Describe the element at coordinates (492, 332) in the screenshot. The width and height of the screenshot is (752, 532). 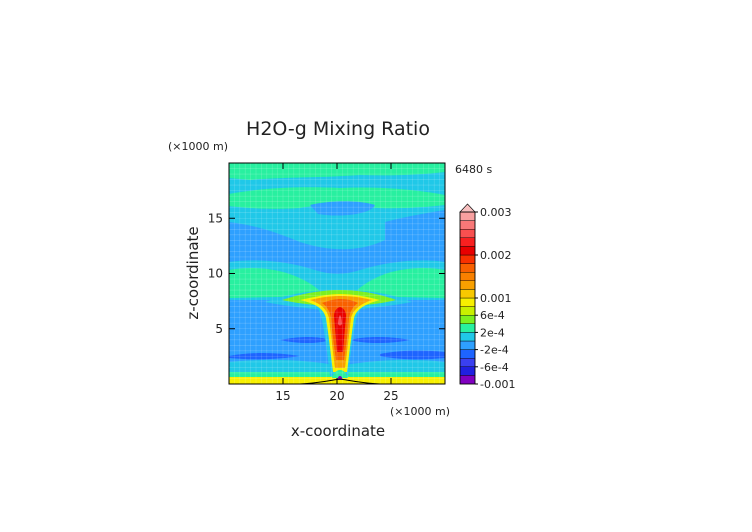
I see `colorbar-tick-label: 2e-4` at that location.